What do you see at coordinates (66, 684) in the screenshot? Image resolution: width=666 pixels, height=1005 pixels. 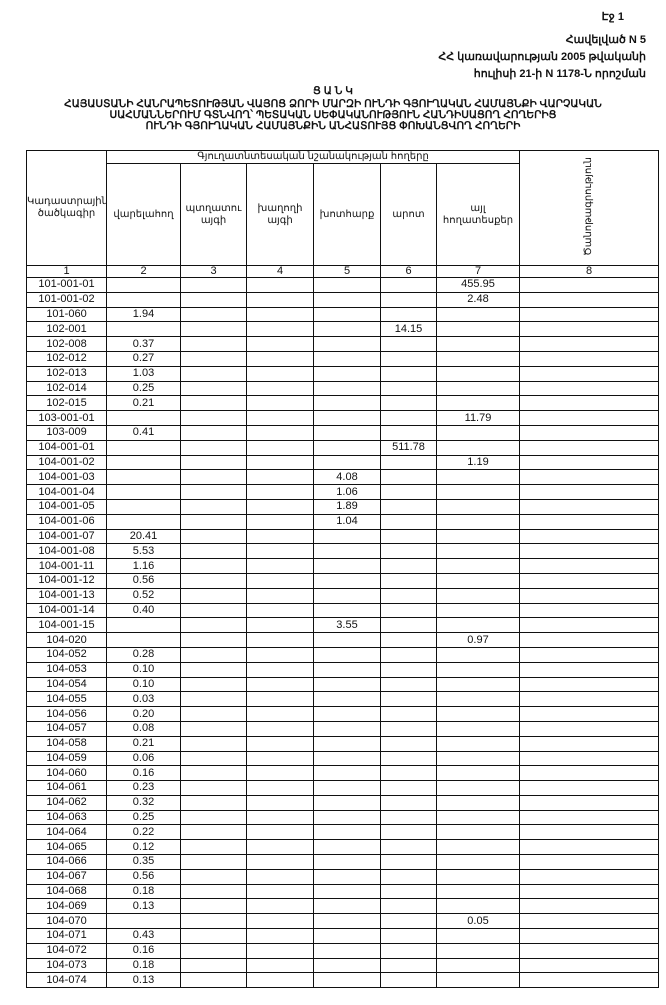 I see `cell-cadastral-code: 104-054` at bounding box center [66, 684].